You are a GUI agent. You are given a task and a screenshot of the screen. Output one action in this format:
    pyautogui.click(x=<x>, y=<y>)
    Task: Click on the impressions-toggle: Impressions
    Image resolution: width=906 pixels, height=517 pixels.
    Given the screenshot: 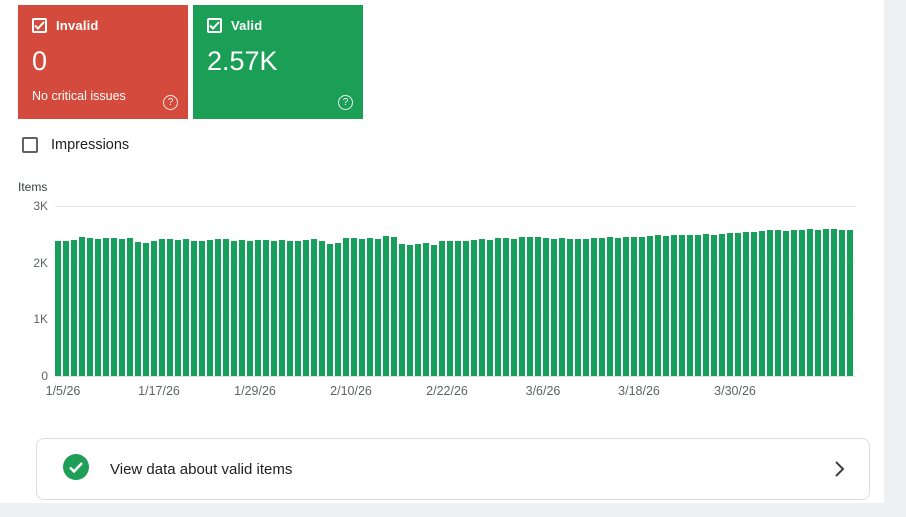 What is the action you would take?
    pyautogui.click(x=75, y=145)
    